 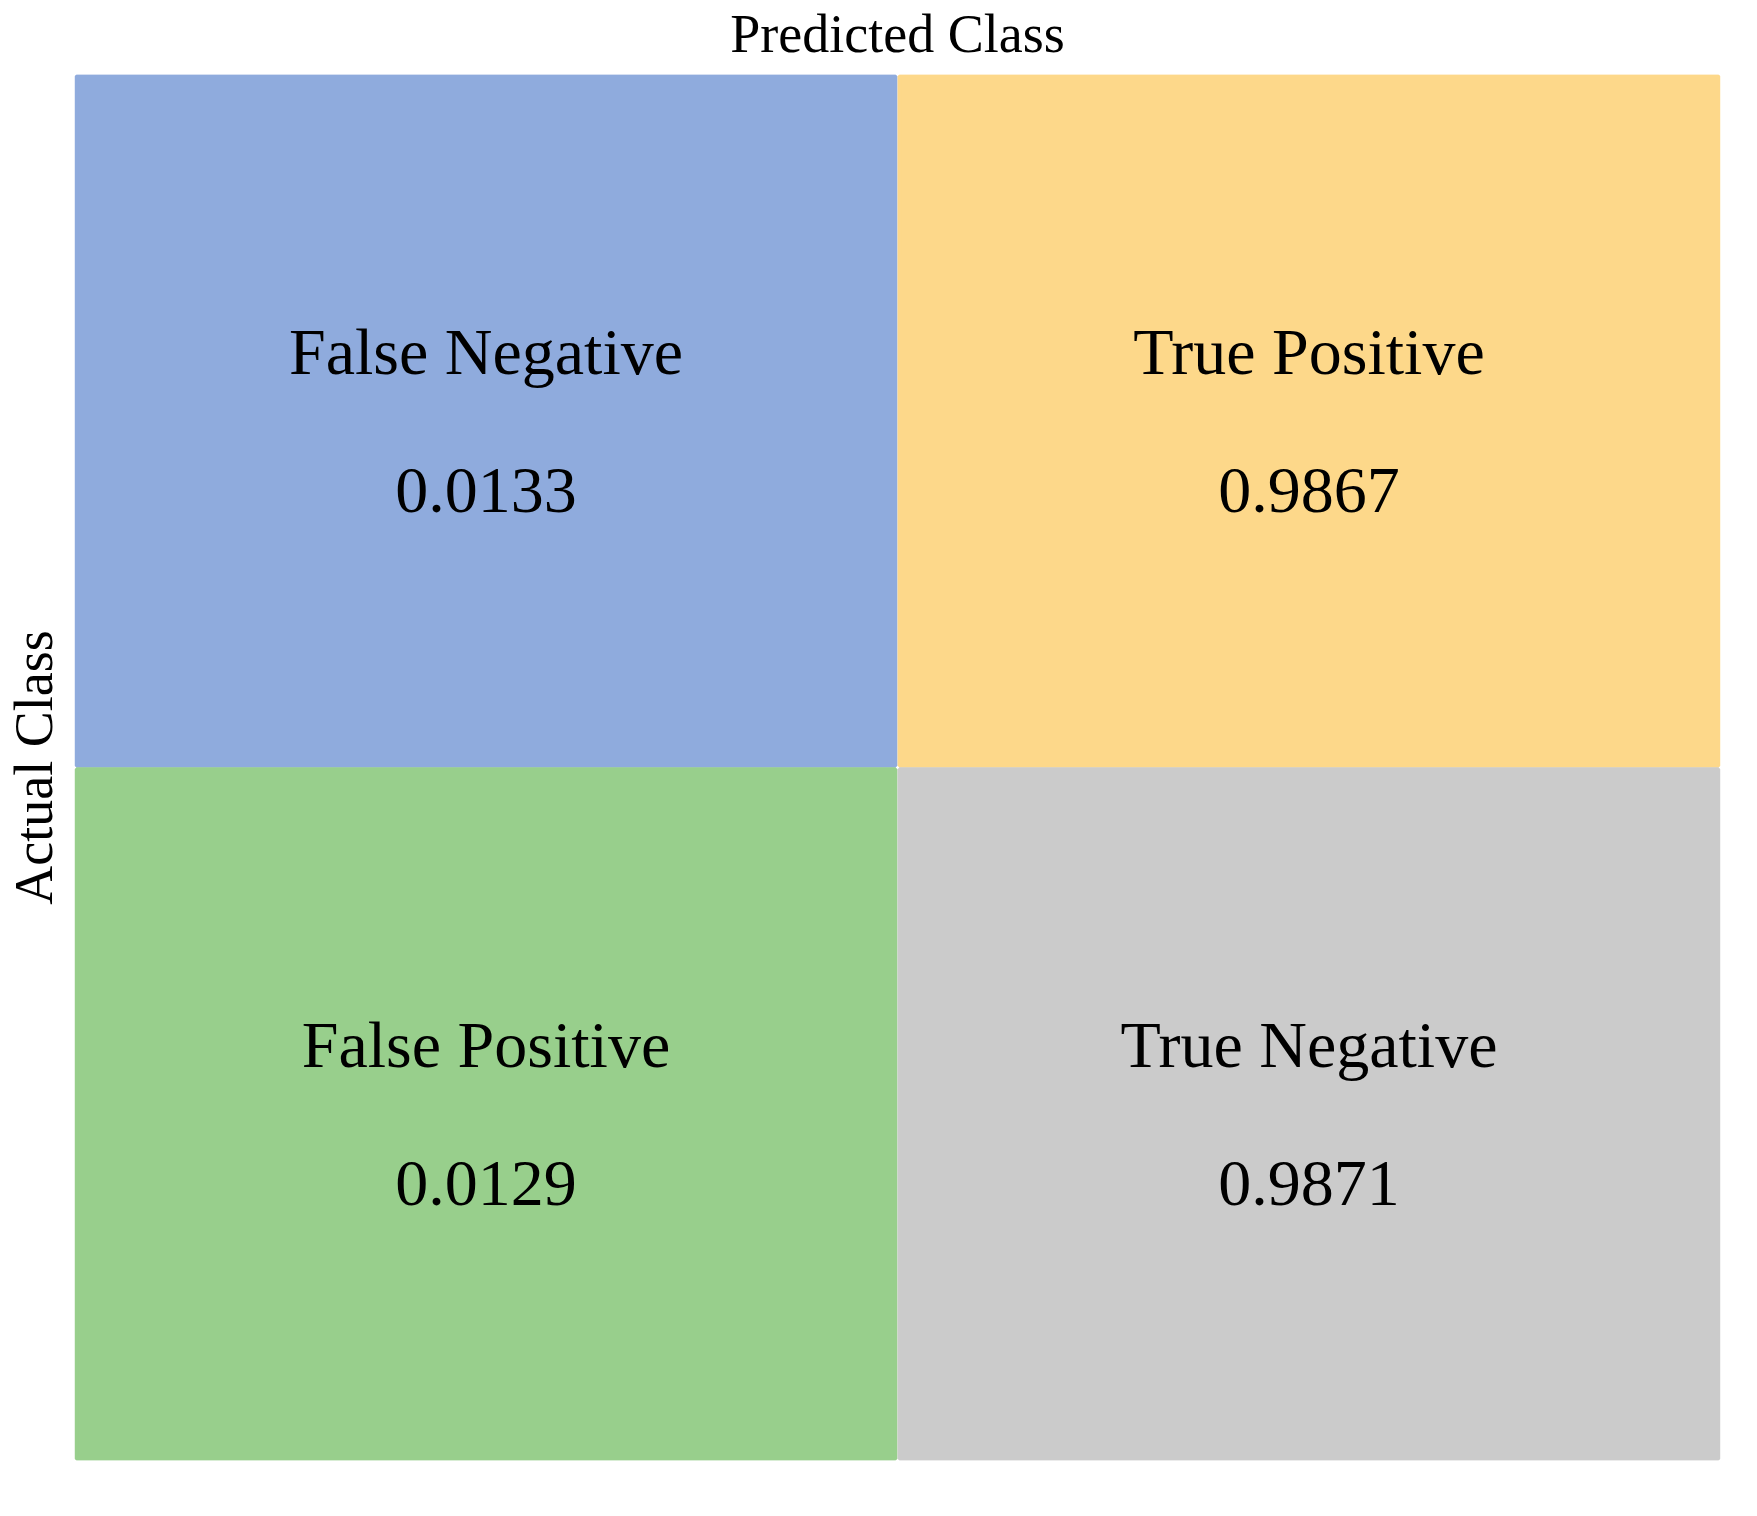 I want to click on data-label: 0.9867, so click(x=1309, y=489).